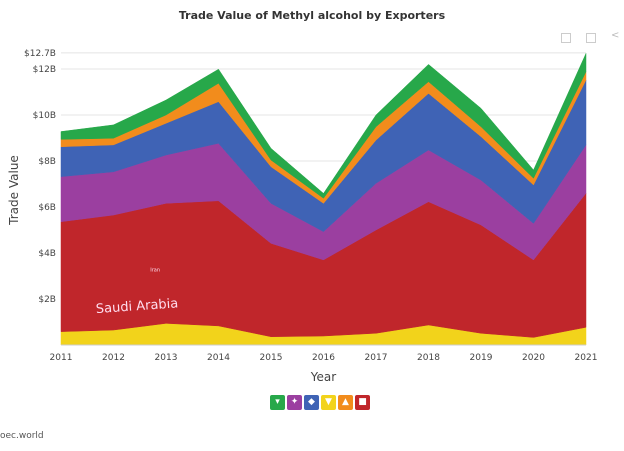  What do you see at coordinates (345, 402) in the screenshot?
I see `oceania-icon: ▲` at bounding box center [345, 402].